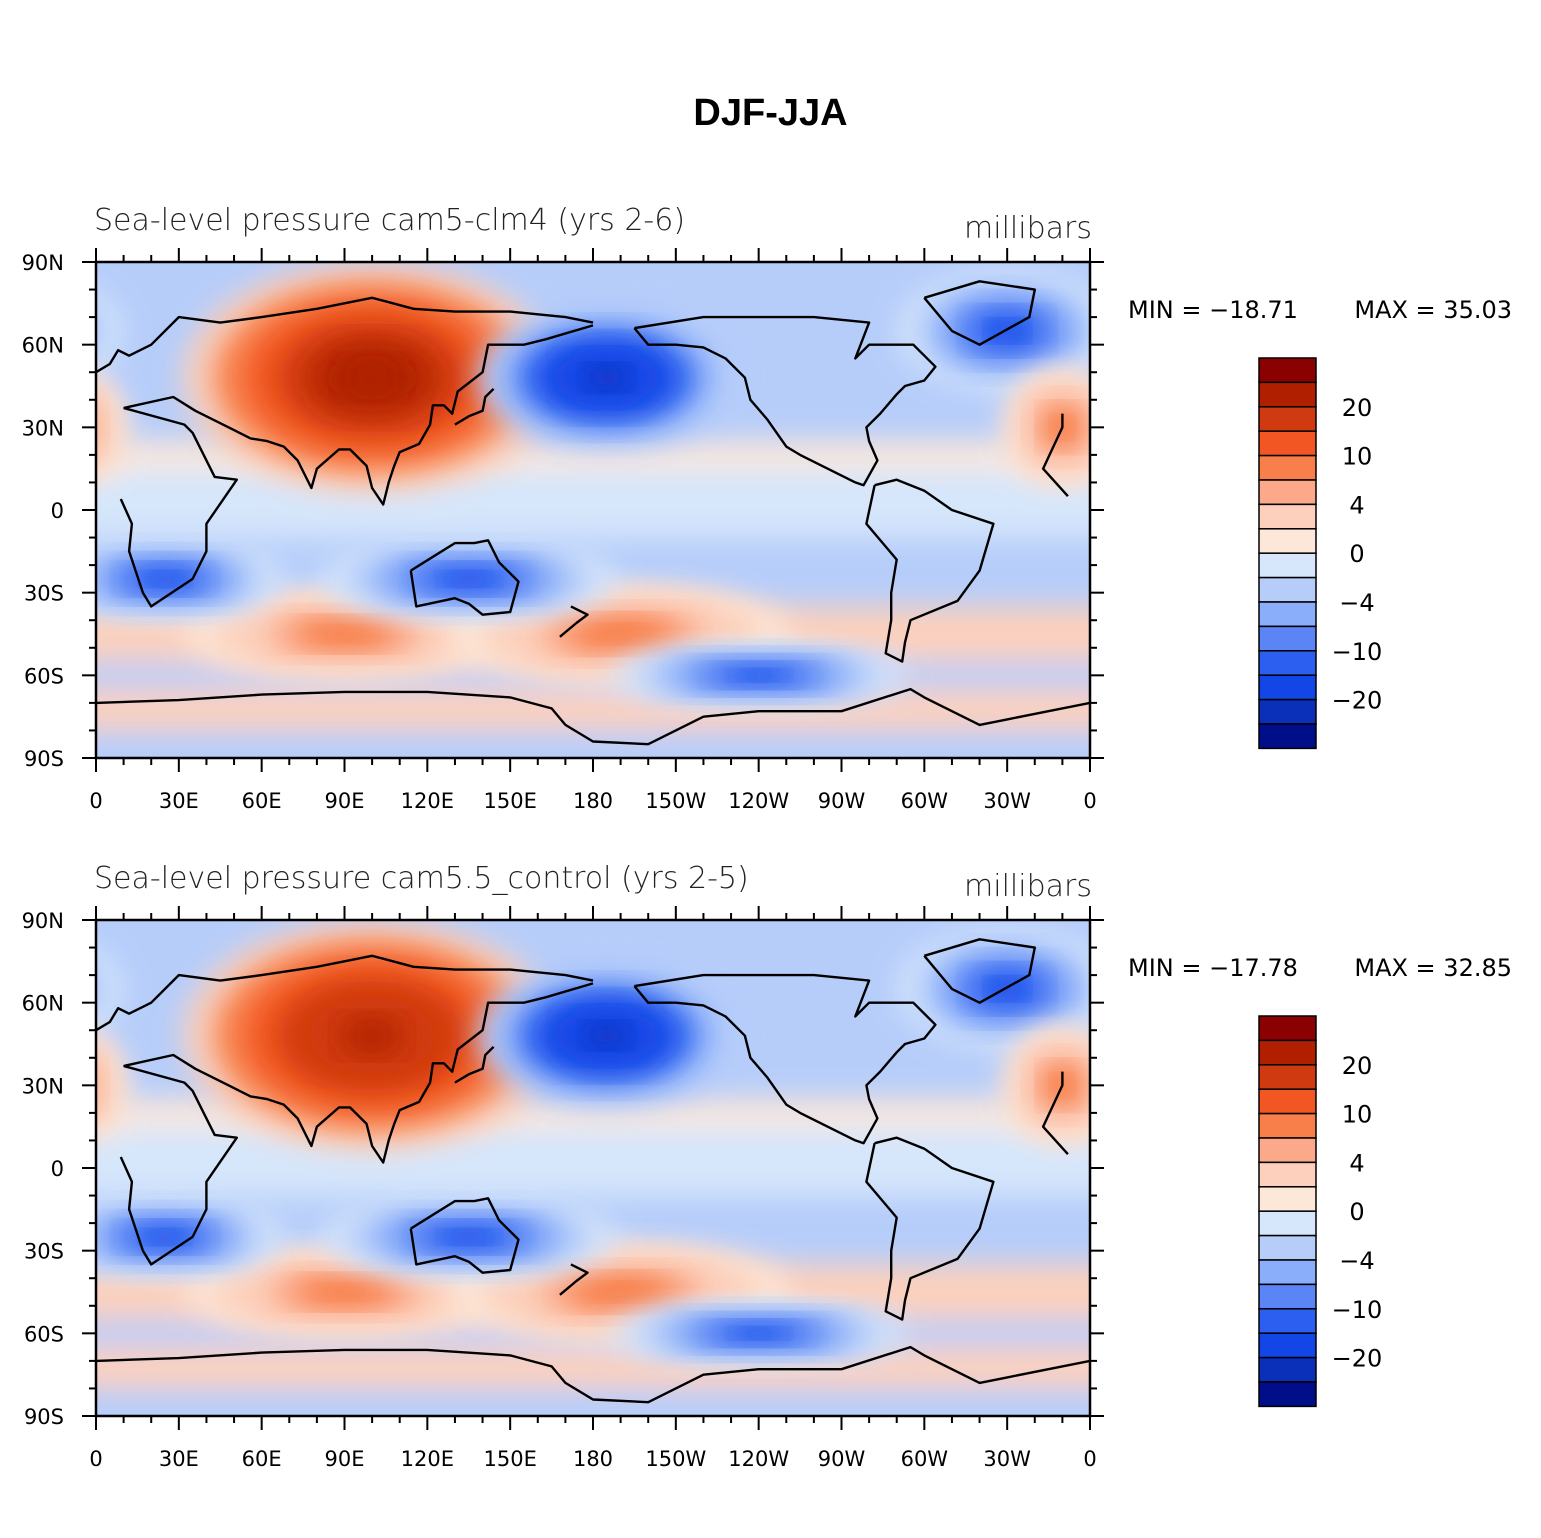  Describe the element at coordinates (593, 801) in the screenshot. I see `lon-label: 180` at that location.